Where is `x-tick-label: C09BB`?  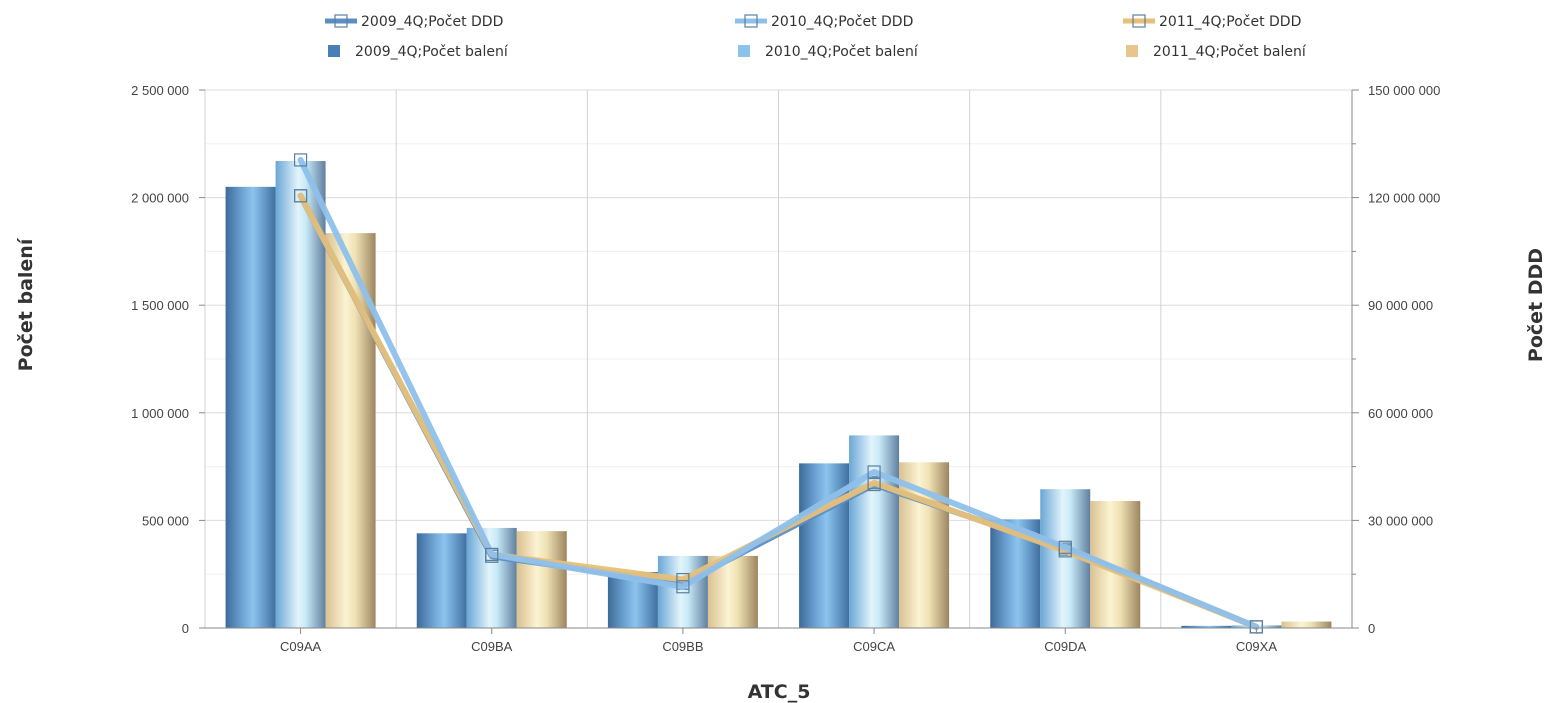
x-tick-label: C09BB is located at coordinates (682, 646).